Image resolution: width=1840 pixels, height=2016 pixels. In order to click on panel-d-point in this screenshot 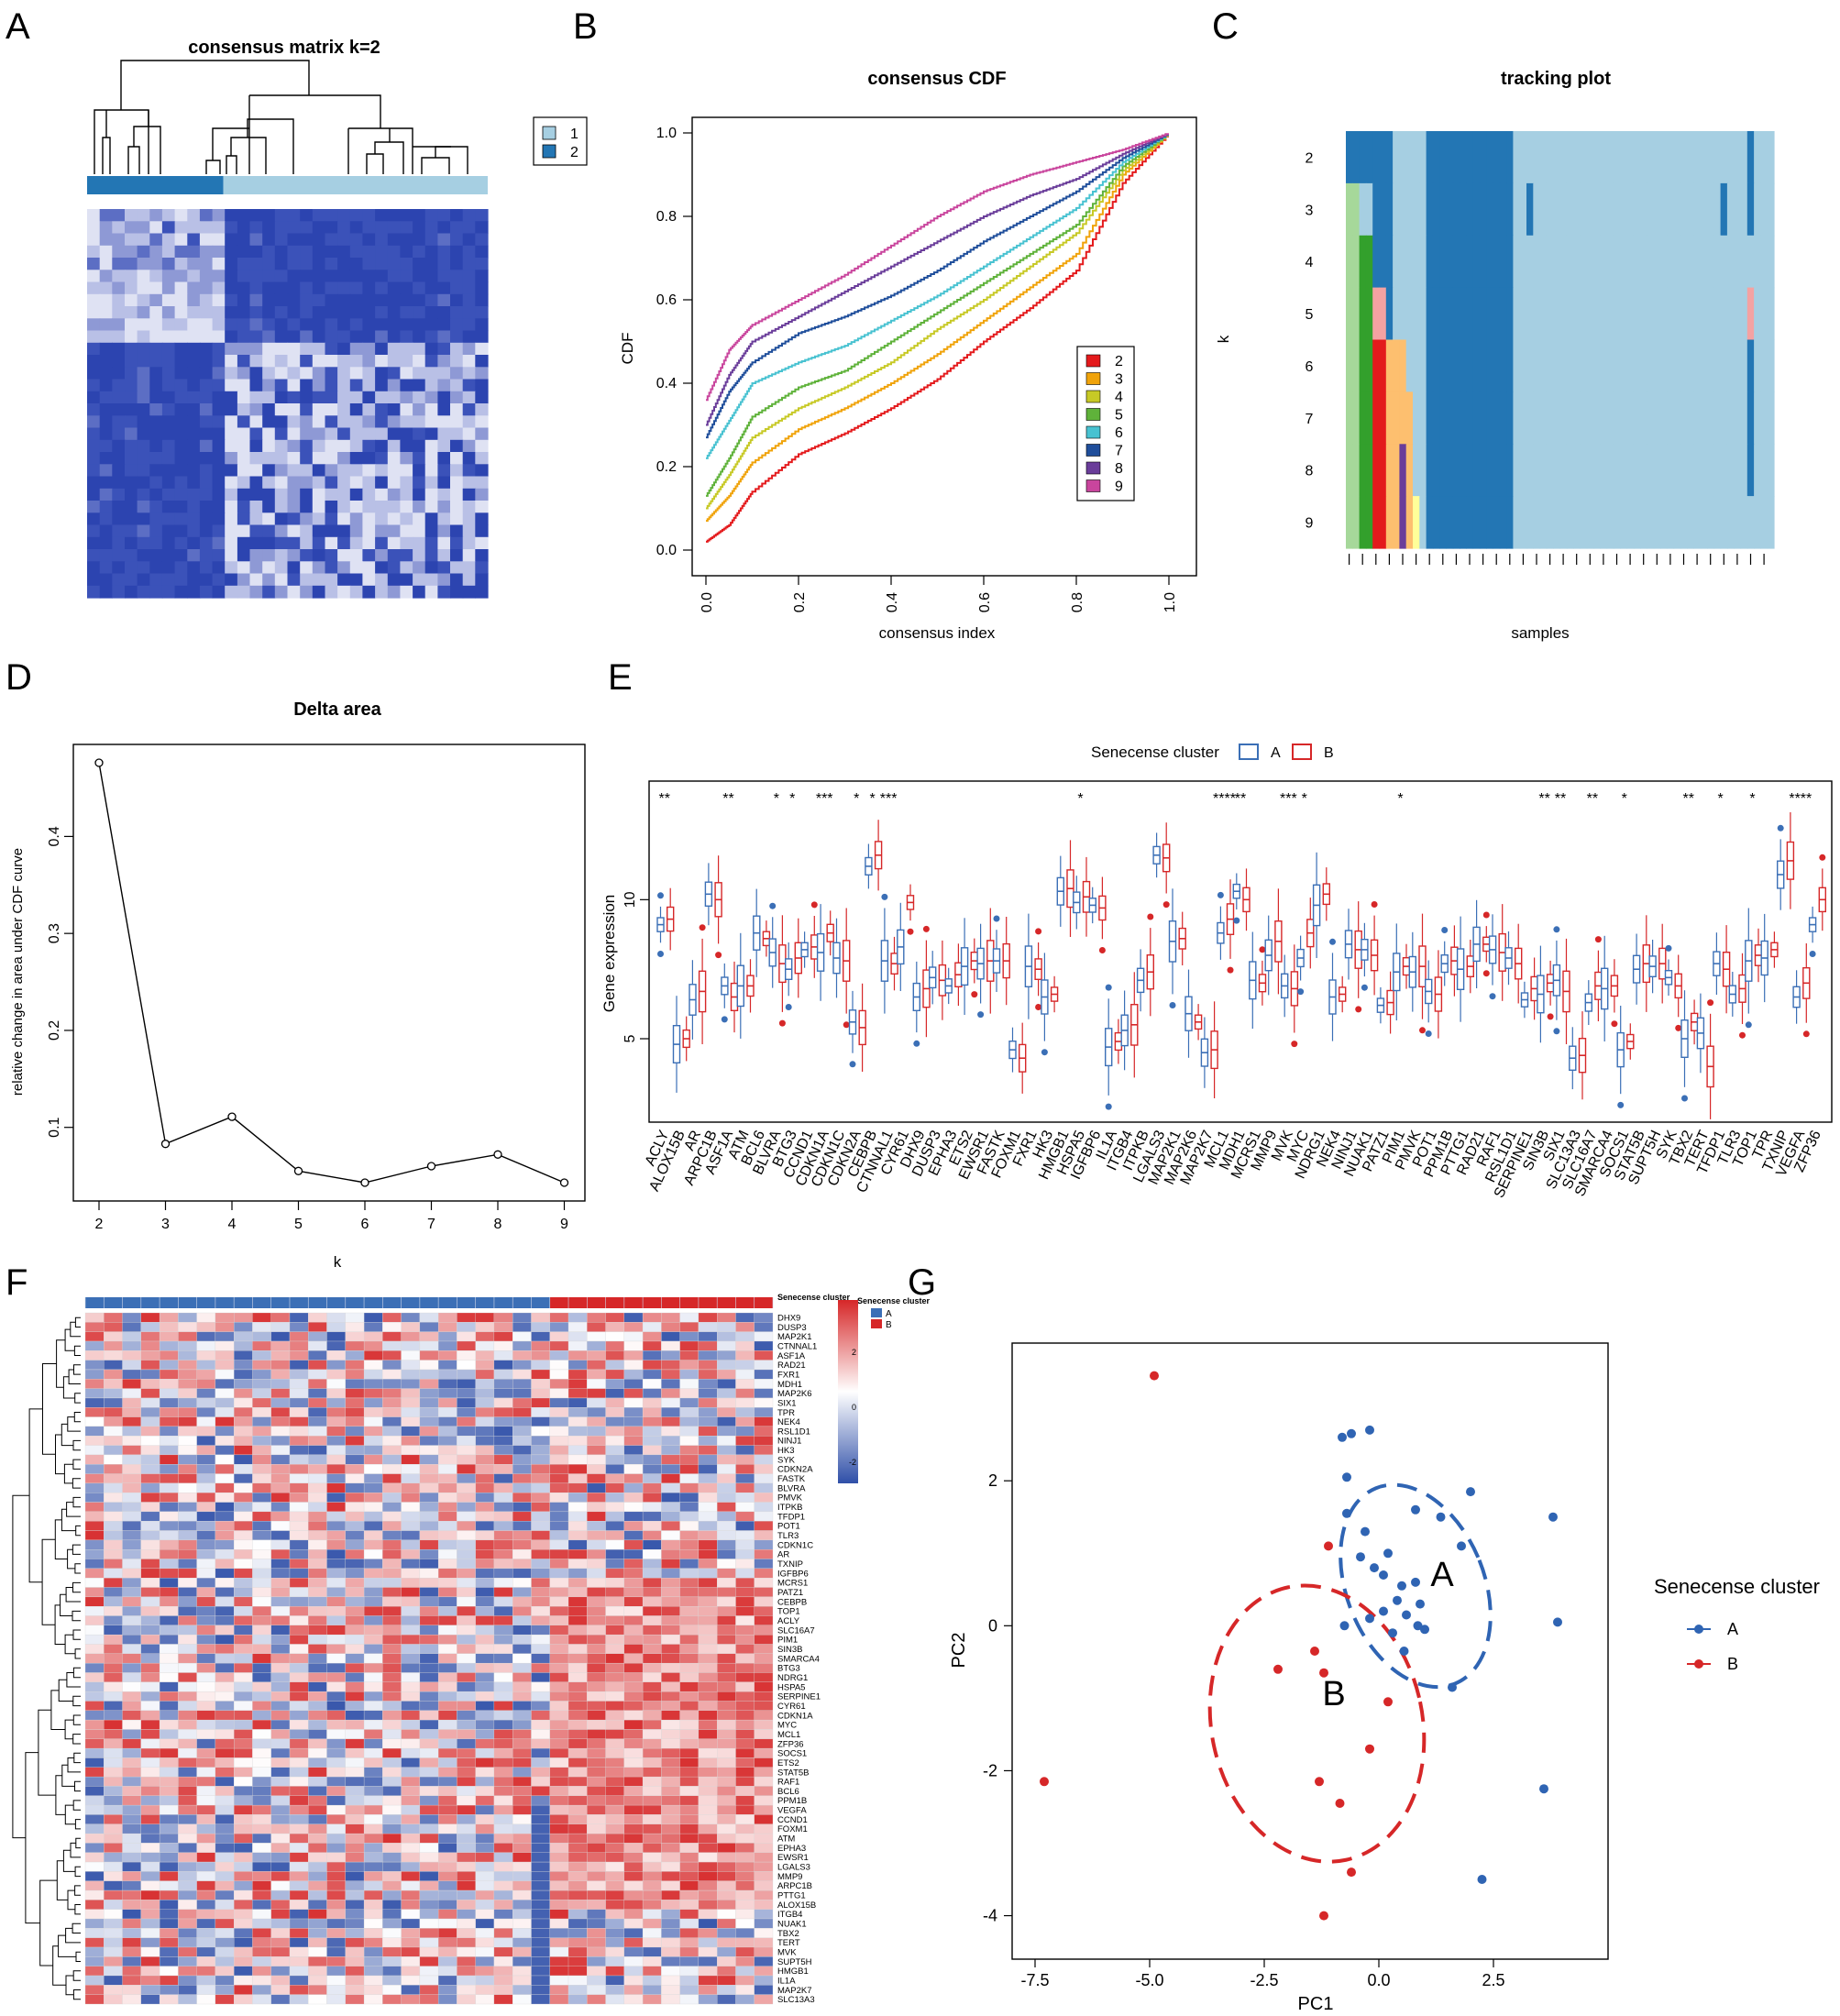, I will do `click(431, 1166)`.